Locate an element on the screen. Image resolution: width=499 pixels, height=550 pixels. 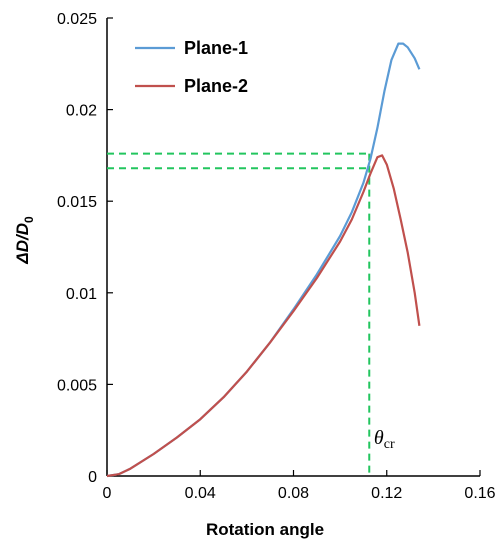
y-axis-title: ΔD/D0 is located at coordinates (24, 240).